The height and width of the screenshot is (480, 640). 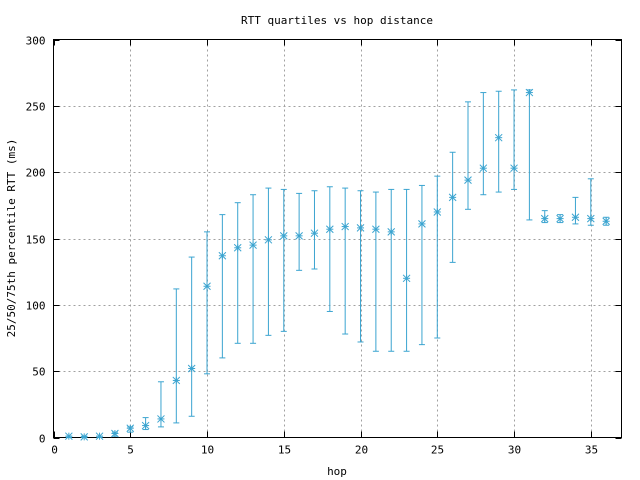 What do you see at coordinates (437, 450) in the screenshot?
I see `x-tick-label: 25` at bounding box center [437, 450].